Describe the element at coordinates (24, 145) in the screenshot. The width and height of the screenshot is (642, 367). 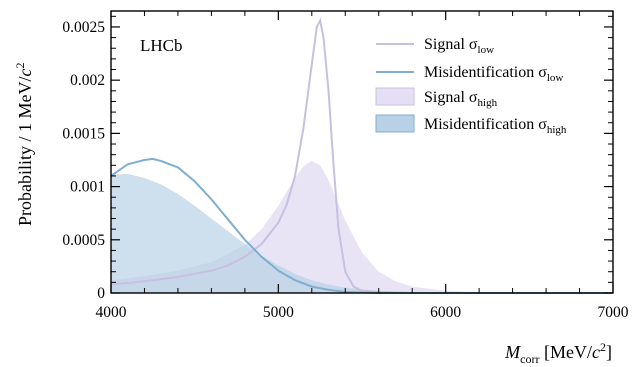
I see `y-axis-title: Probability / 1 MeV/c2` at that location.